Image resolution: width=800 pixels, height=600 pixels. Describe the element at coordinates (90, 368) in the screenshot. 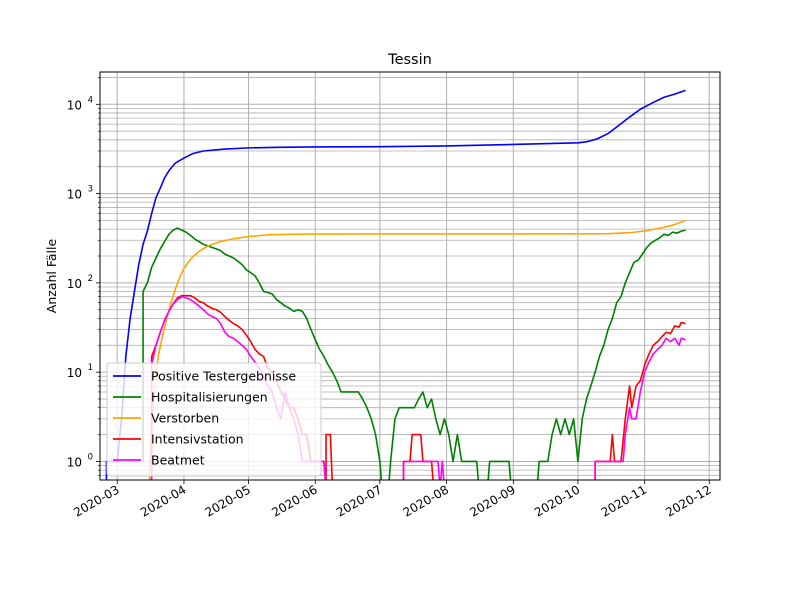

I see `y-tick-label-exponent: 1` at that location.